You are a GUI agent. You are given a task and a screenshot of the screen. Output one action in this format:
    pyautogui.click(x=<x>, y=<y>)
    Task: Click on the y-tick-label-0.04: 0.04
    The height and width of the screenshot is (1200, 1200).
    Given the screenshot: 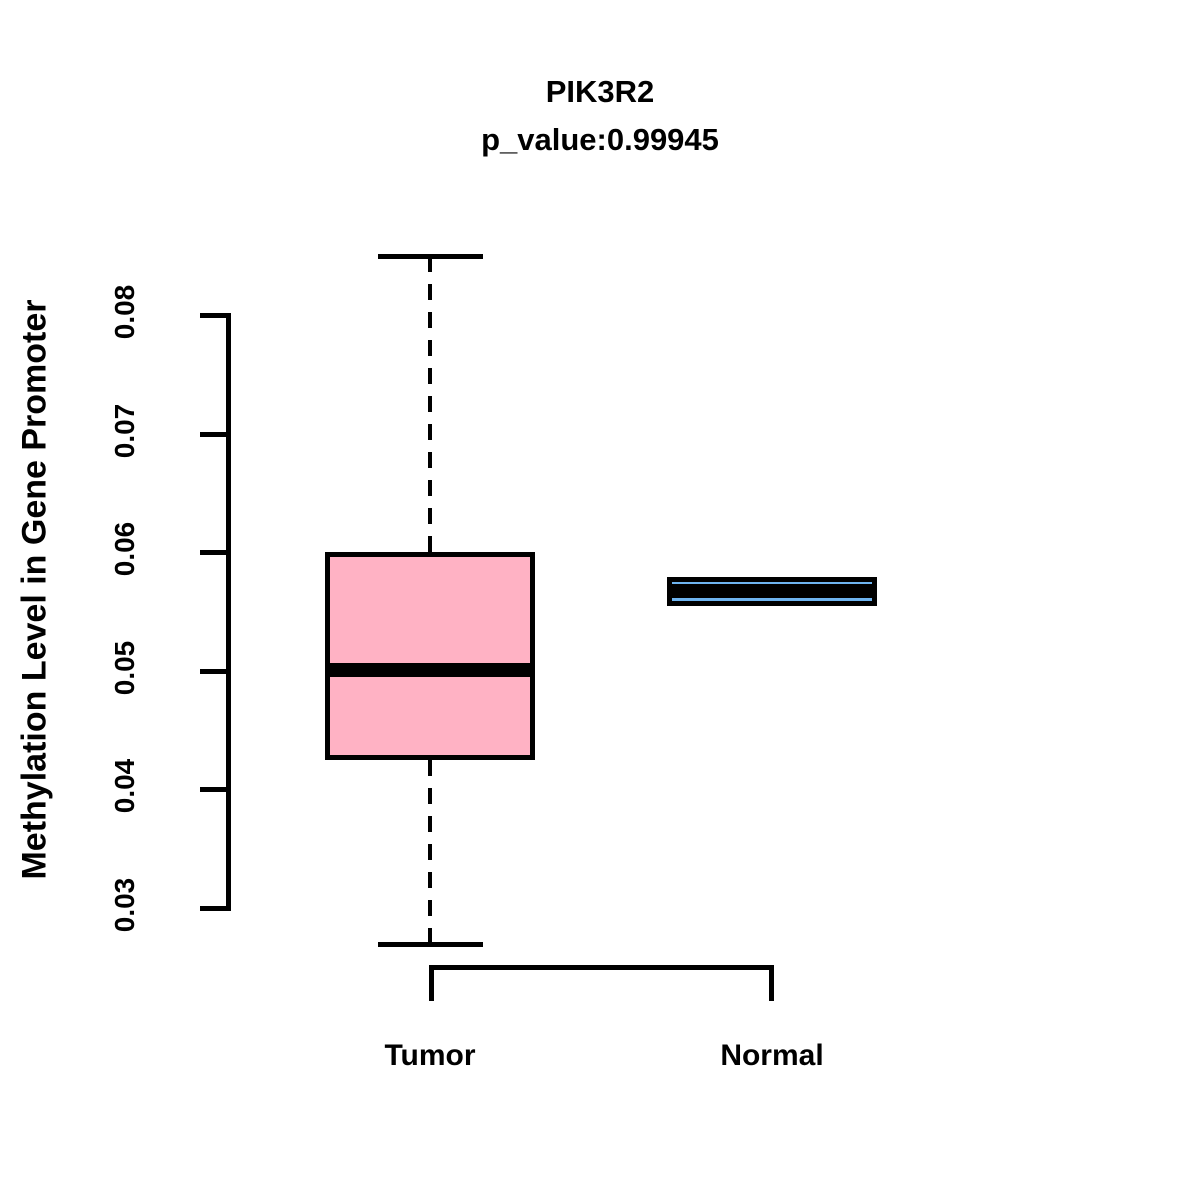 What is the action you would take?
    pyautogui.click(x=124, y=786)
    